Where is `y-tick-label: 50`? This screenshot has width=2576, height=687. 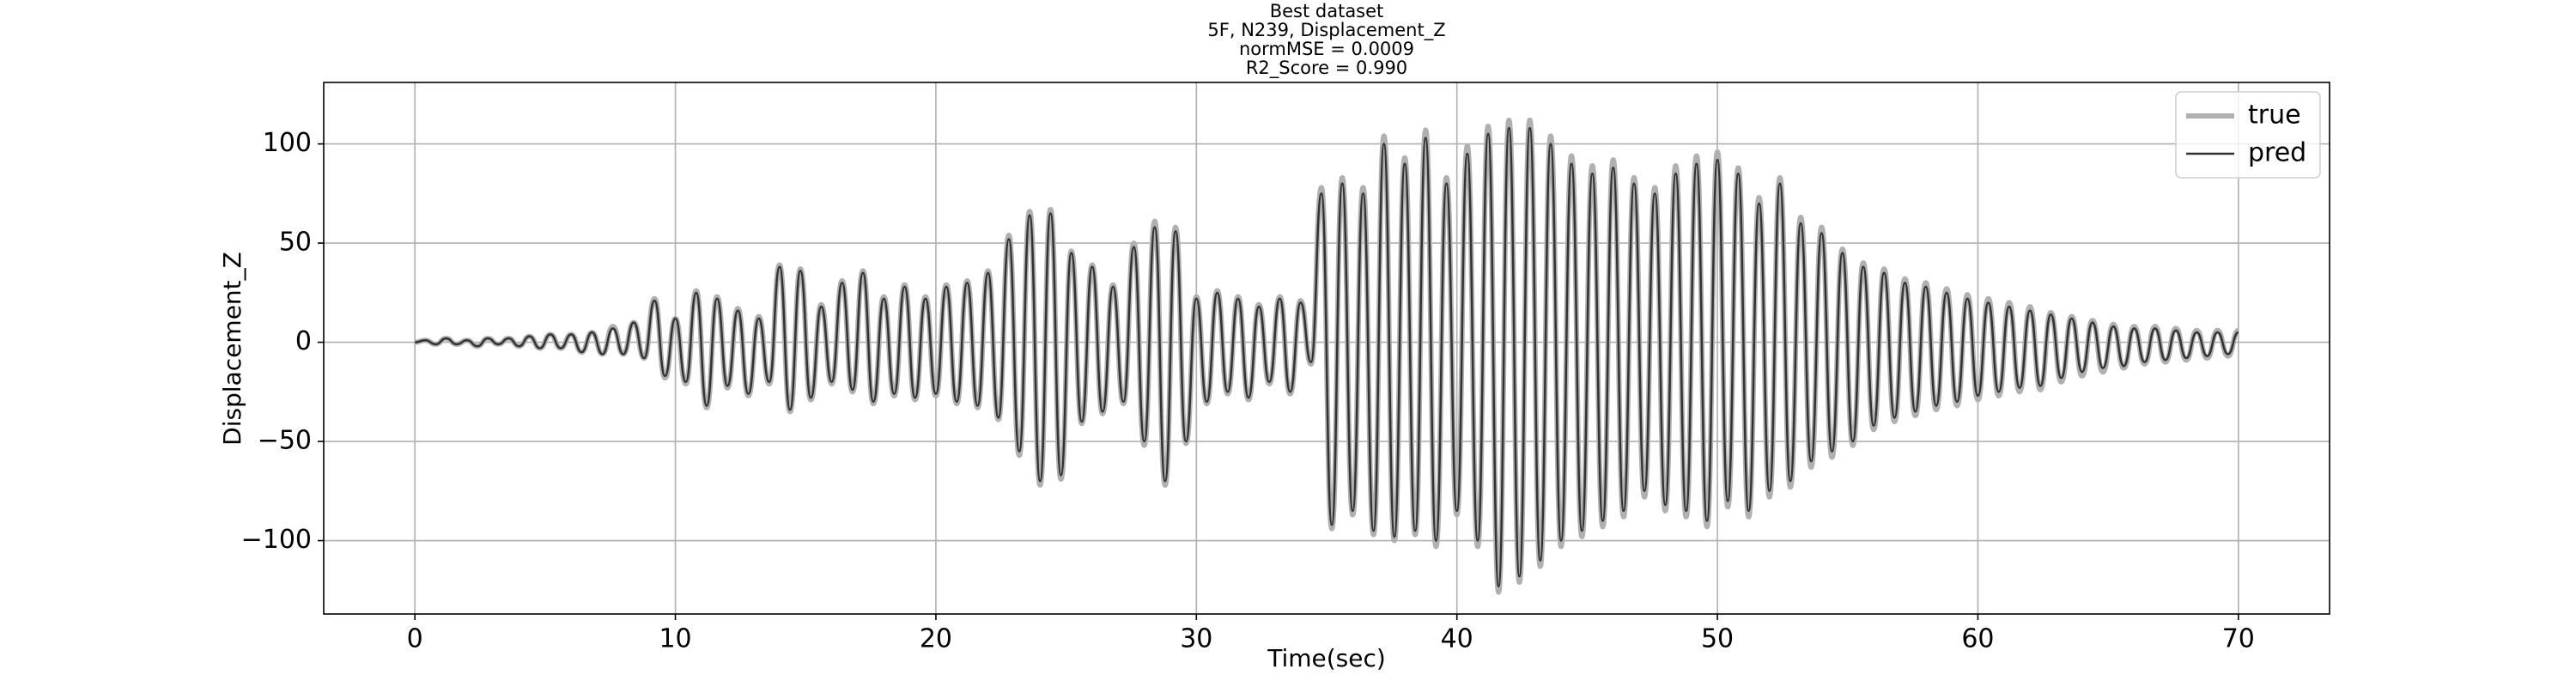 y-tick-label: 50 is located at coordinates (295, 243).